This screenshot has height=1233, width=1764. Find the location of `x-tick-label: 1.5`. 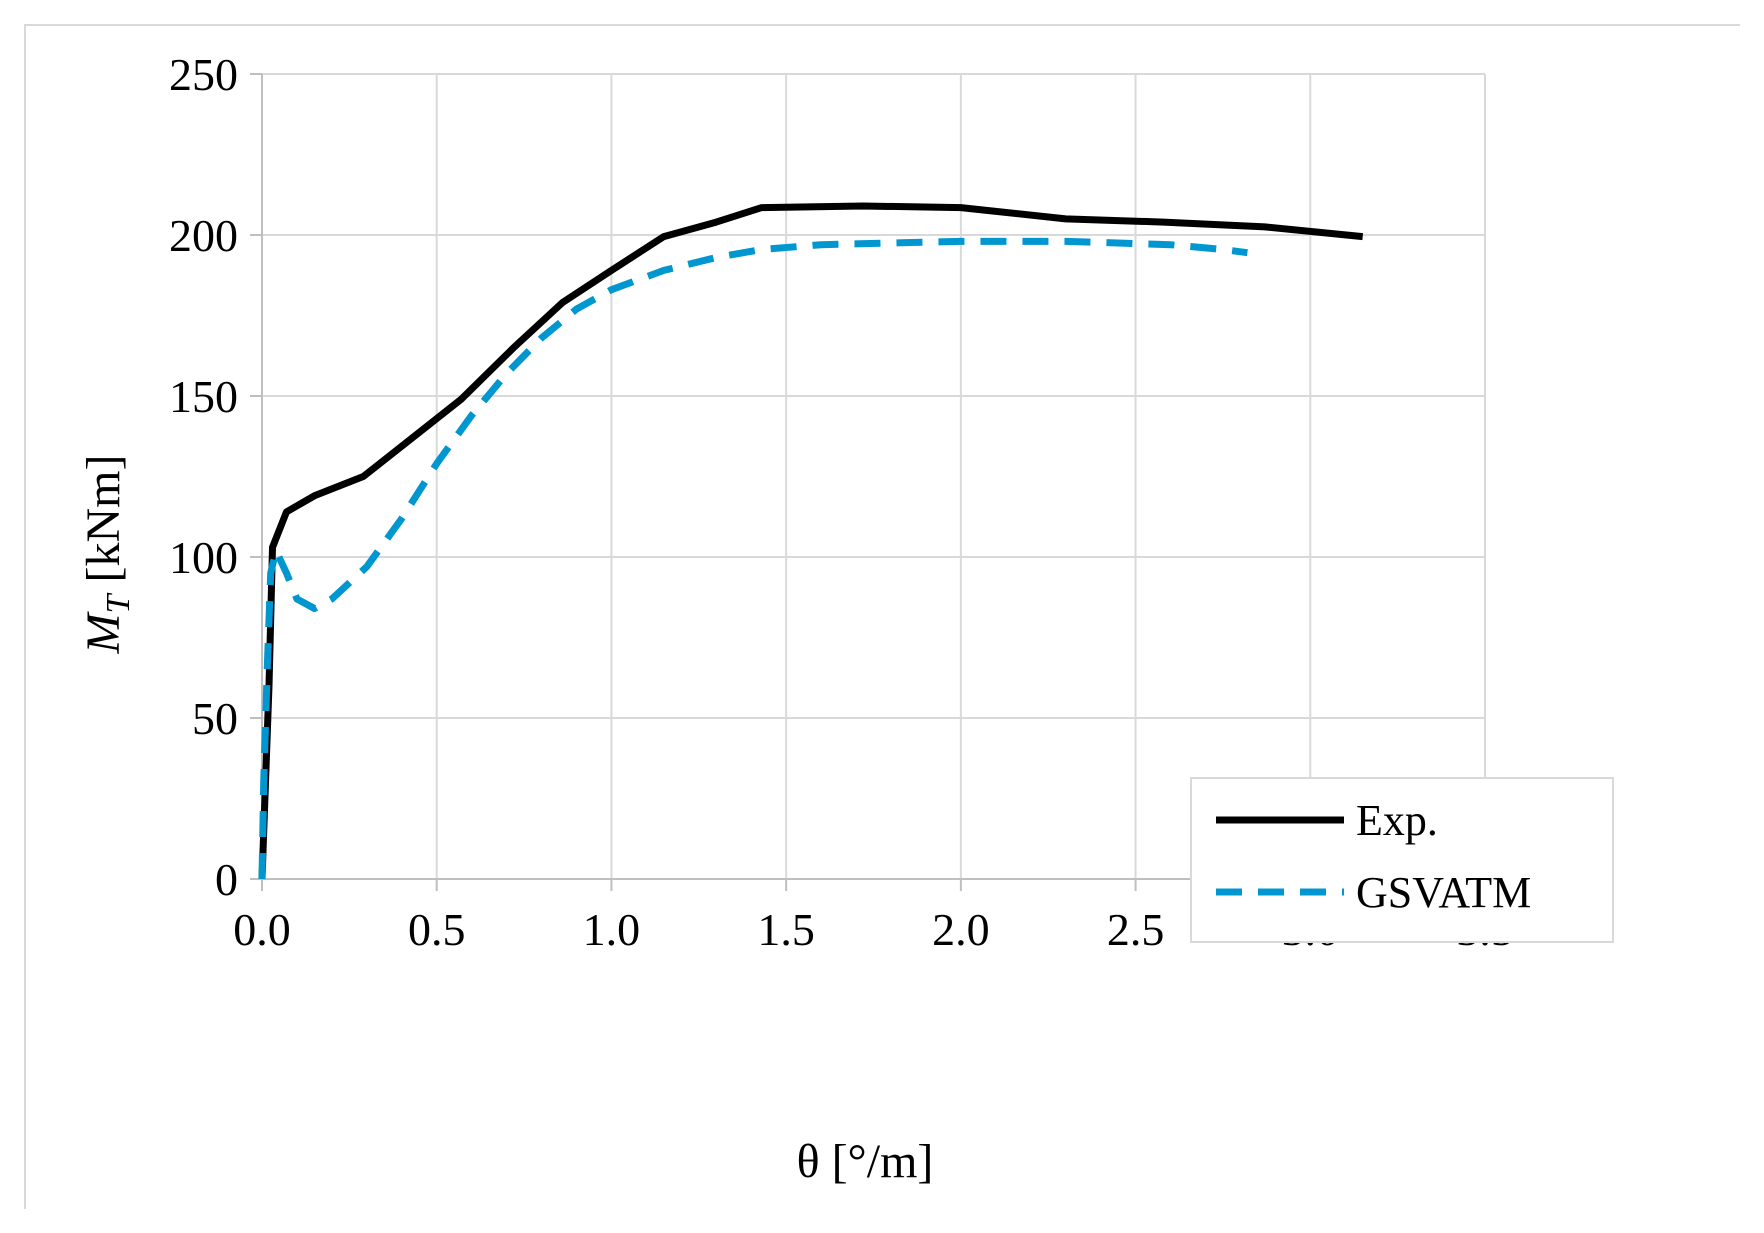

x-tick-label: 1.5 is located at coordinates (786, 929).